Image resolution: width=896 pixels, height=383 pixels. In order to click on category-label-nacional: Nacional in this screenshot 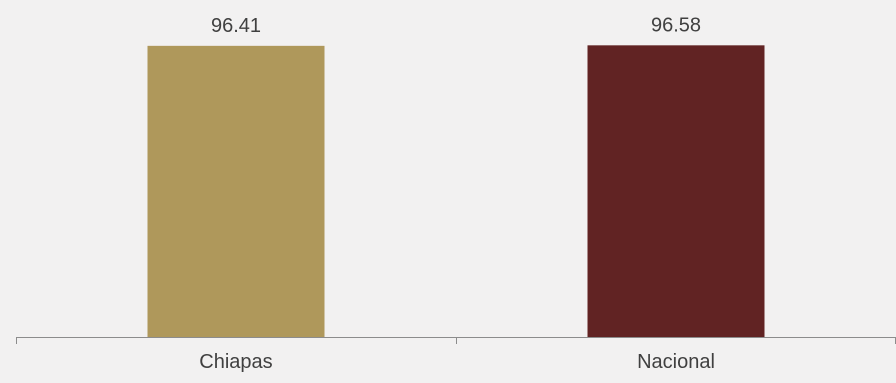, I will do `click(676, 362)`.